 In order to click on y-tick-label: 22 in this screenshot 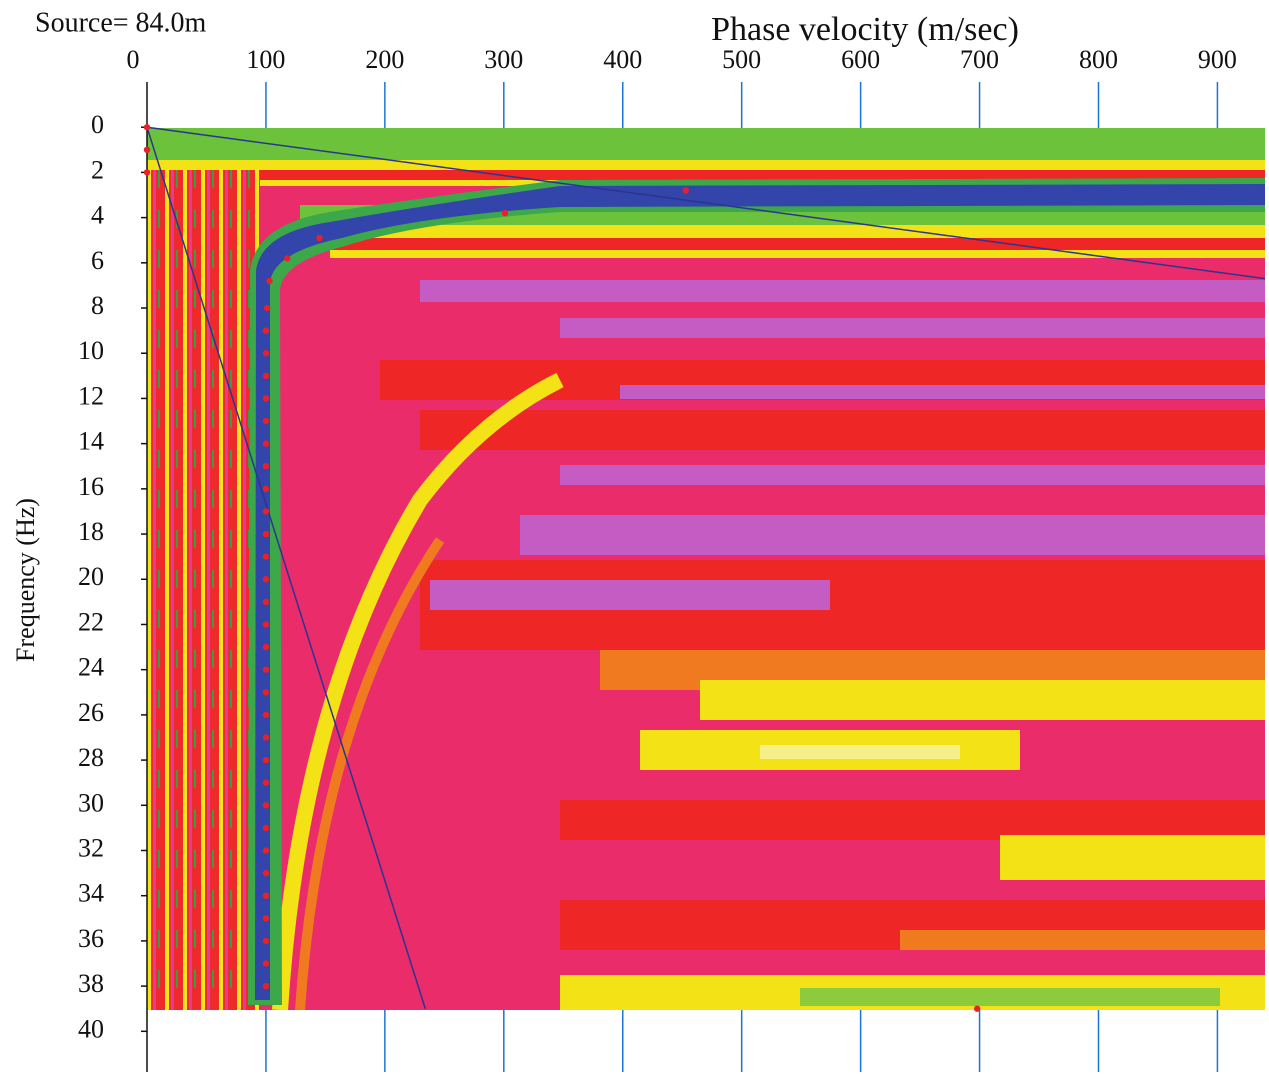, I will do `click(91, 621)`.